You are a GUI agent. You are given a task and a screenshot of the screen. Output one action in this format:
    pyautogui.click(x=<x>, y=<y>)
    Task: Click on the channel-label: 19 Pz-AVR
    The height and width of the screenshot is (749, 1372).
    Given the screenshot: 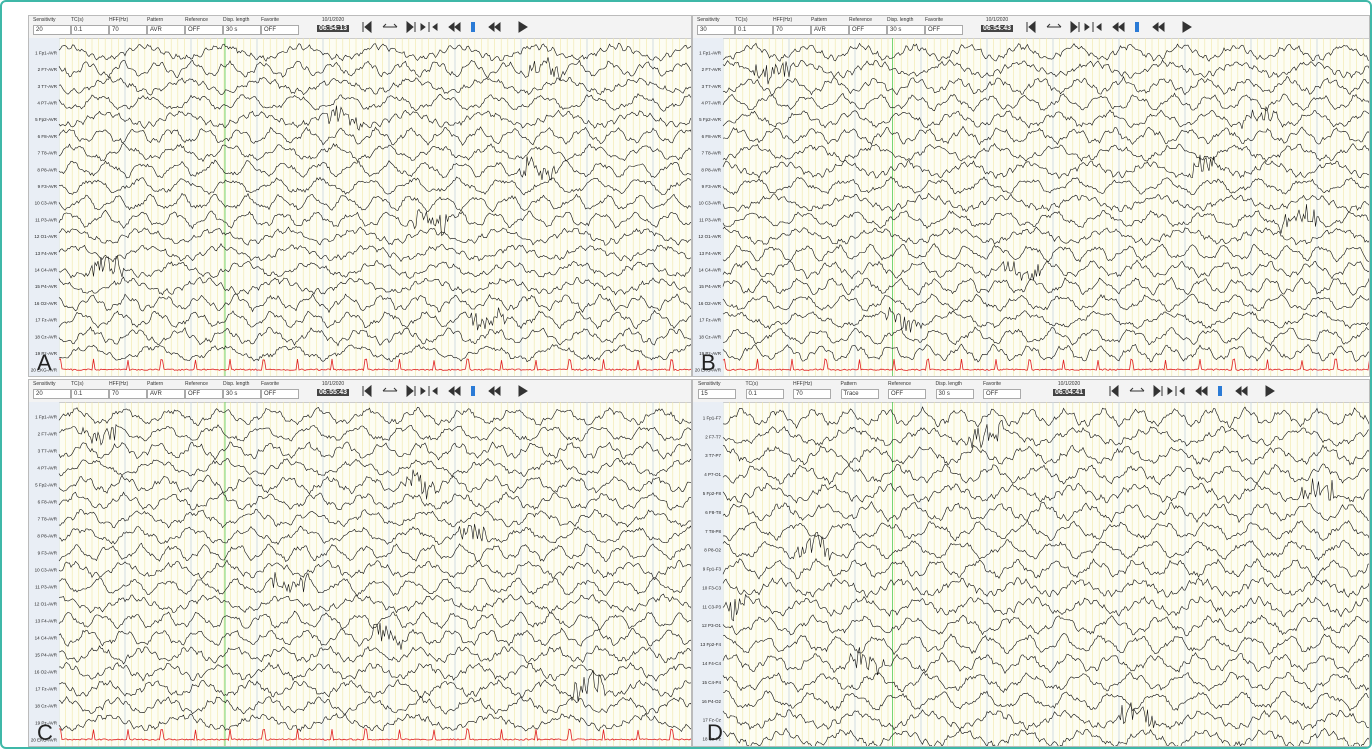 What is the action you would take?
    pyautogui.click(x=46, y=723)
    